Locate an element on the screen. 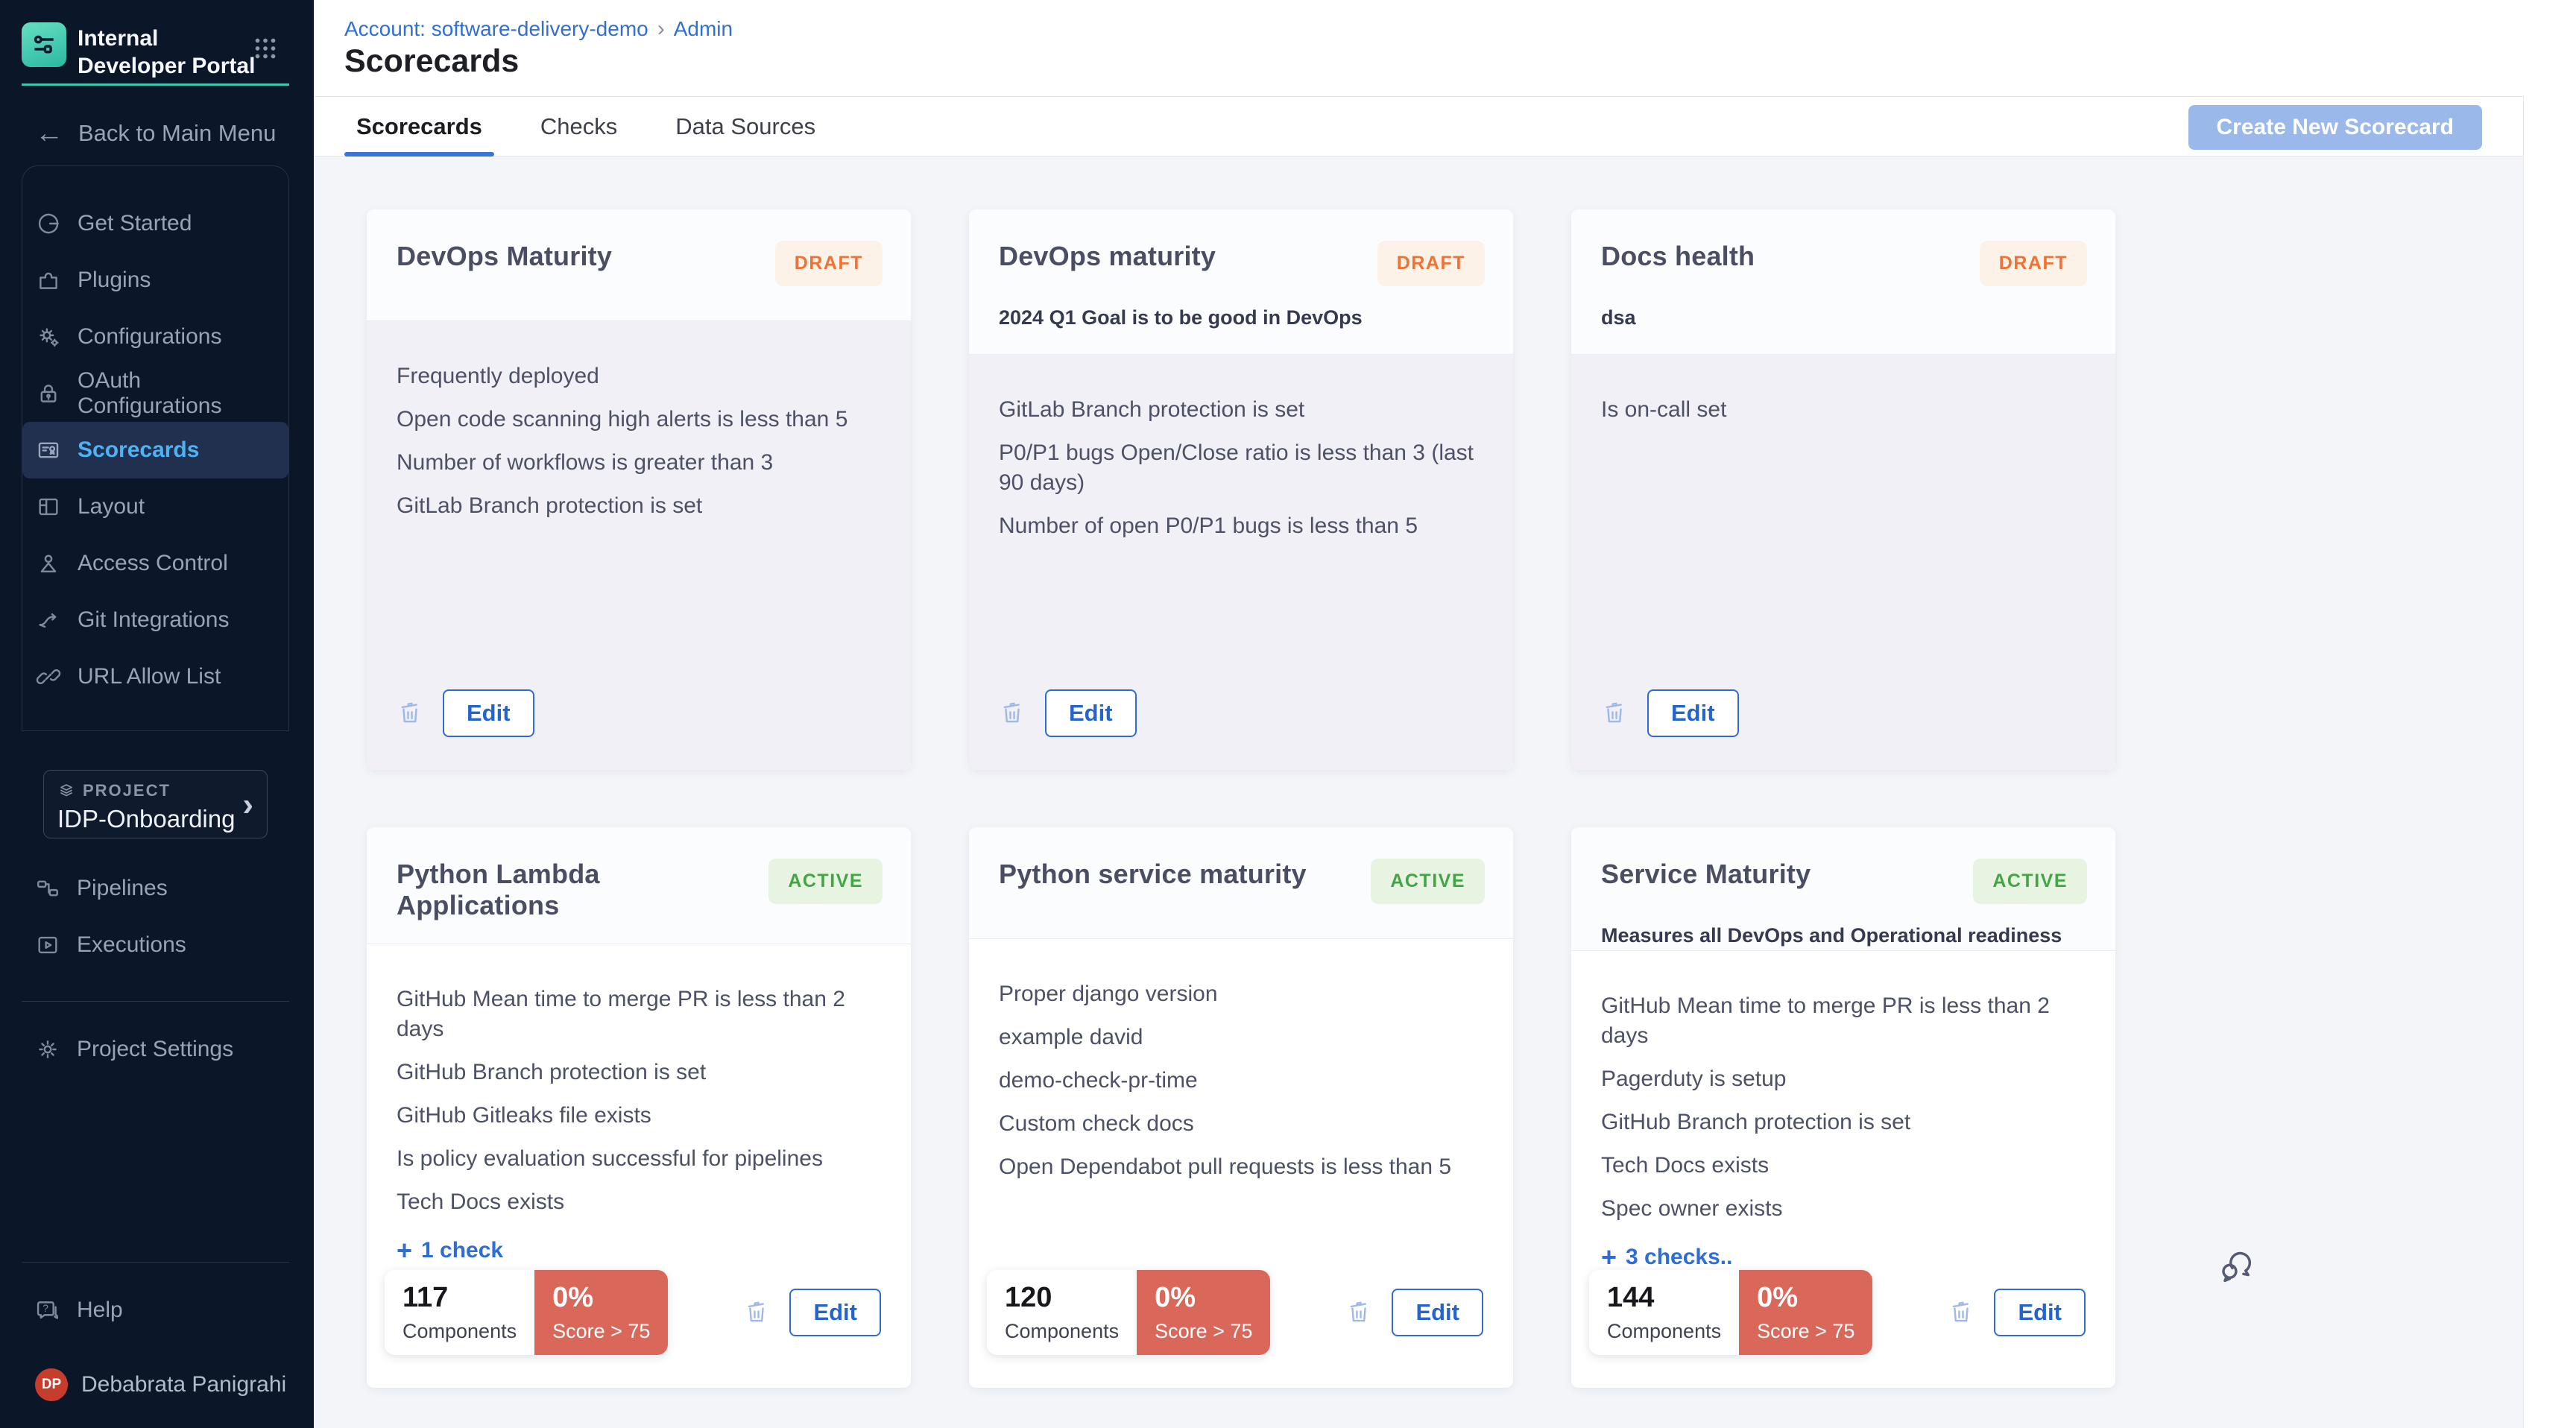 The image size is (2576, 1428). help-chat-icon: ? is located at coordinates (47, 1310).